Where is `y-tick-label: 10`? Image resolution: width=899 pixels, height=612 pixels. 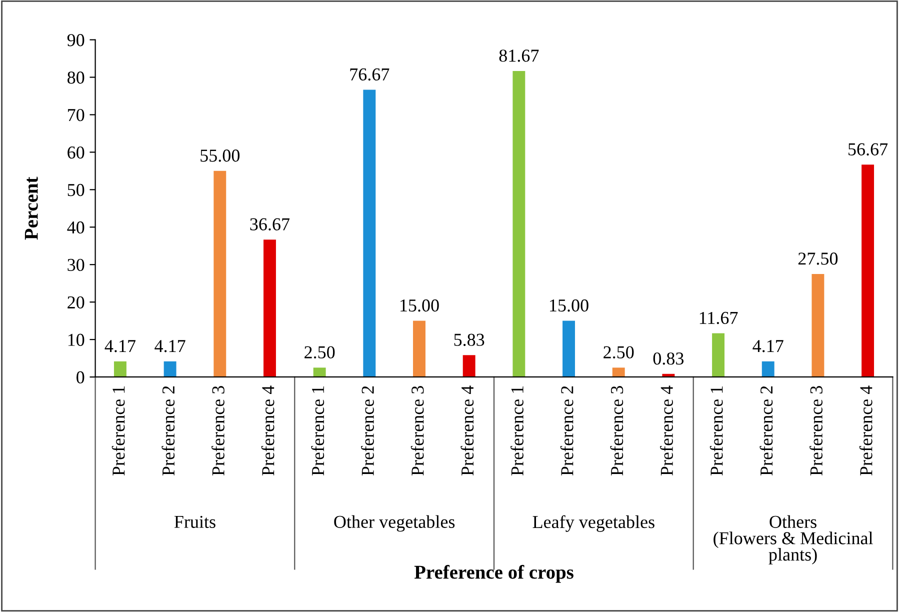 y-tick-label: 10 is located at coordinates (76, 340).